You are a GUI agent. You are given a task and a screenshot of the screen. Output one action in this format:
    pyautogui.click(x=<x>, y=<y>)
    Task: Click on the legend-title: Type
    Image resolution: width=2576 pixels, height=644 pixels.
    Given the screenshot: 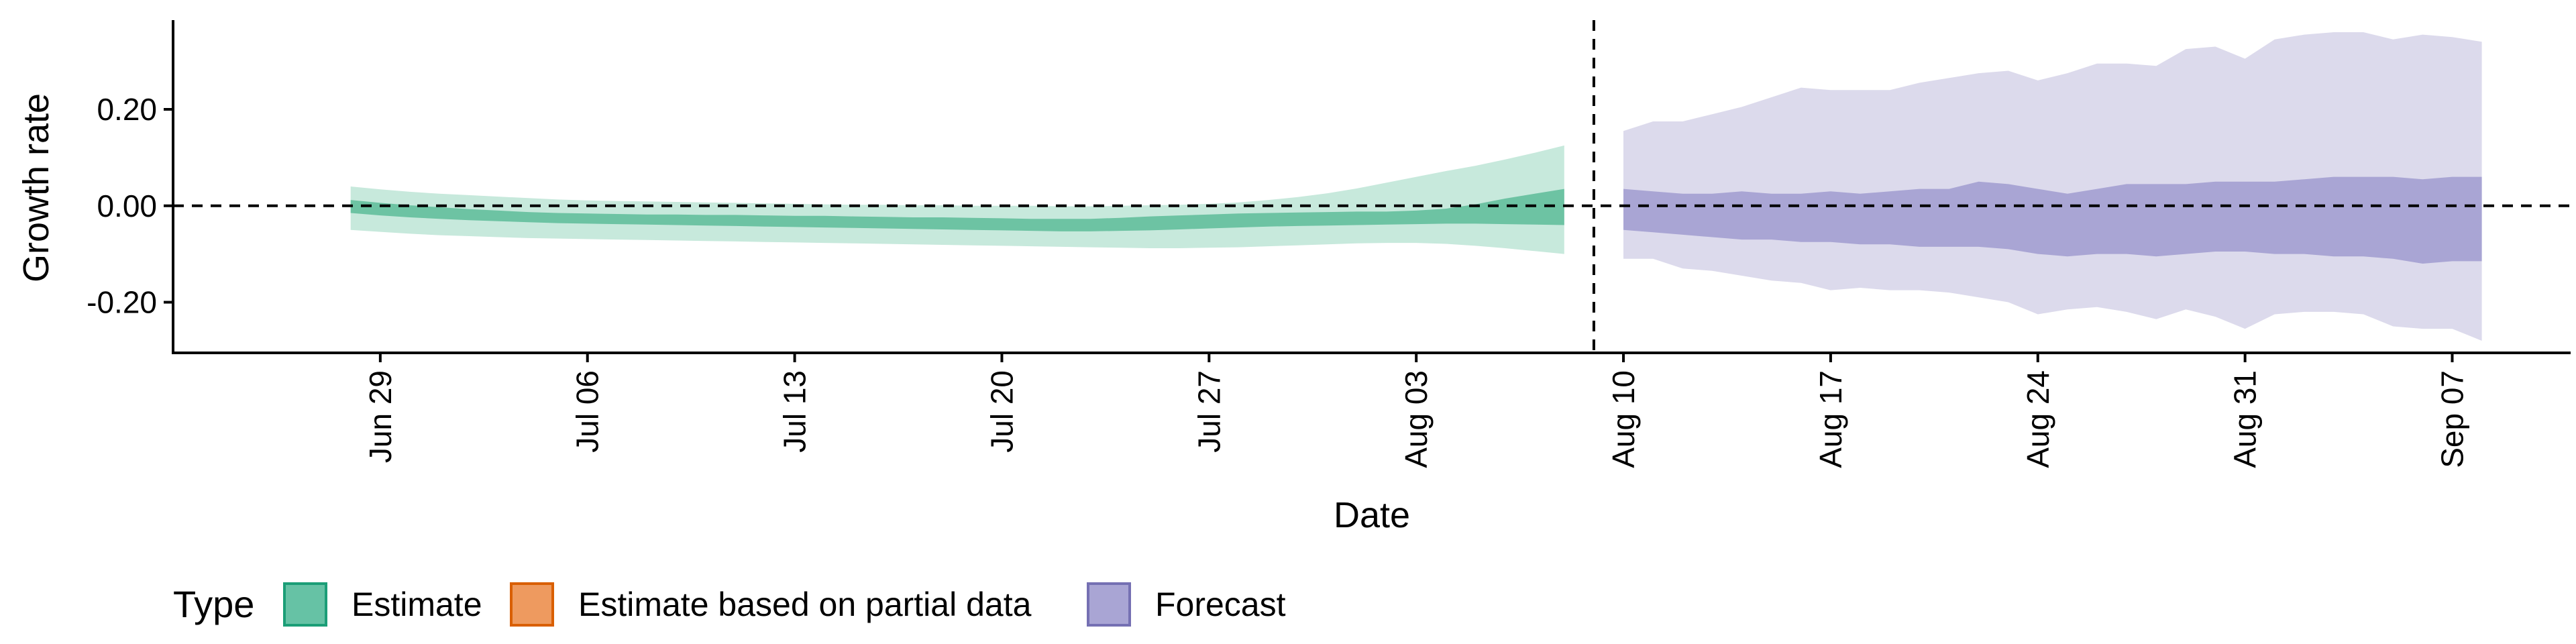 What is the action you would take?
    pyautogui.click(x=213, y=604)
    